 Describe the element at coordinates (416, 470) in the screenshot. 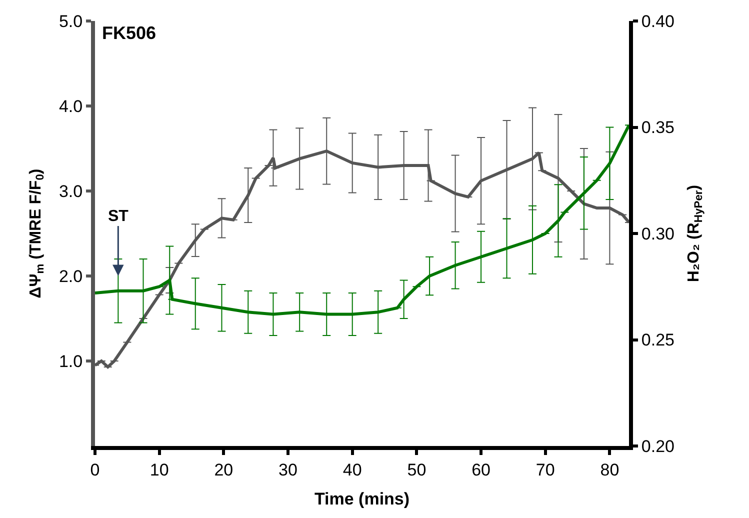

I see `x-tick-label: 50` at that location.